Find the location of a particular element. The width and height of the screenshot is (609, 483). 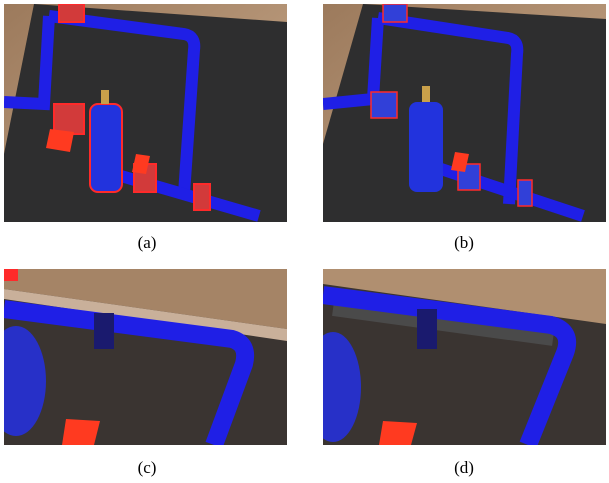

caption-d: (d) is located at coordinates (464, 467).